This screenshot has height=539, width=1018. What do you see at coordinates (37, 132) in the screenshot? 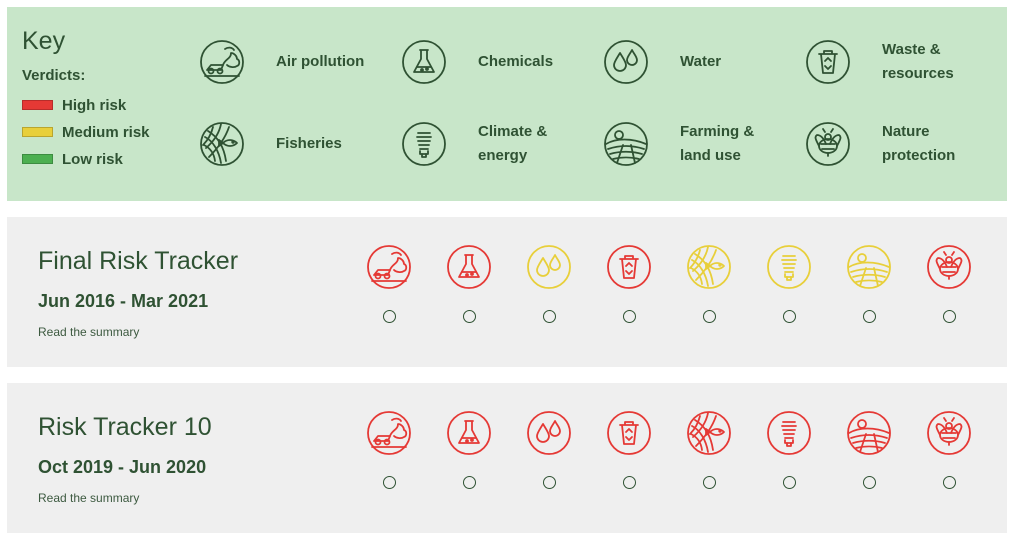
I see `medium-risk-swatch` at bounding box center [37, 132].